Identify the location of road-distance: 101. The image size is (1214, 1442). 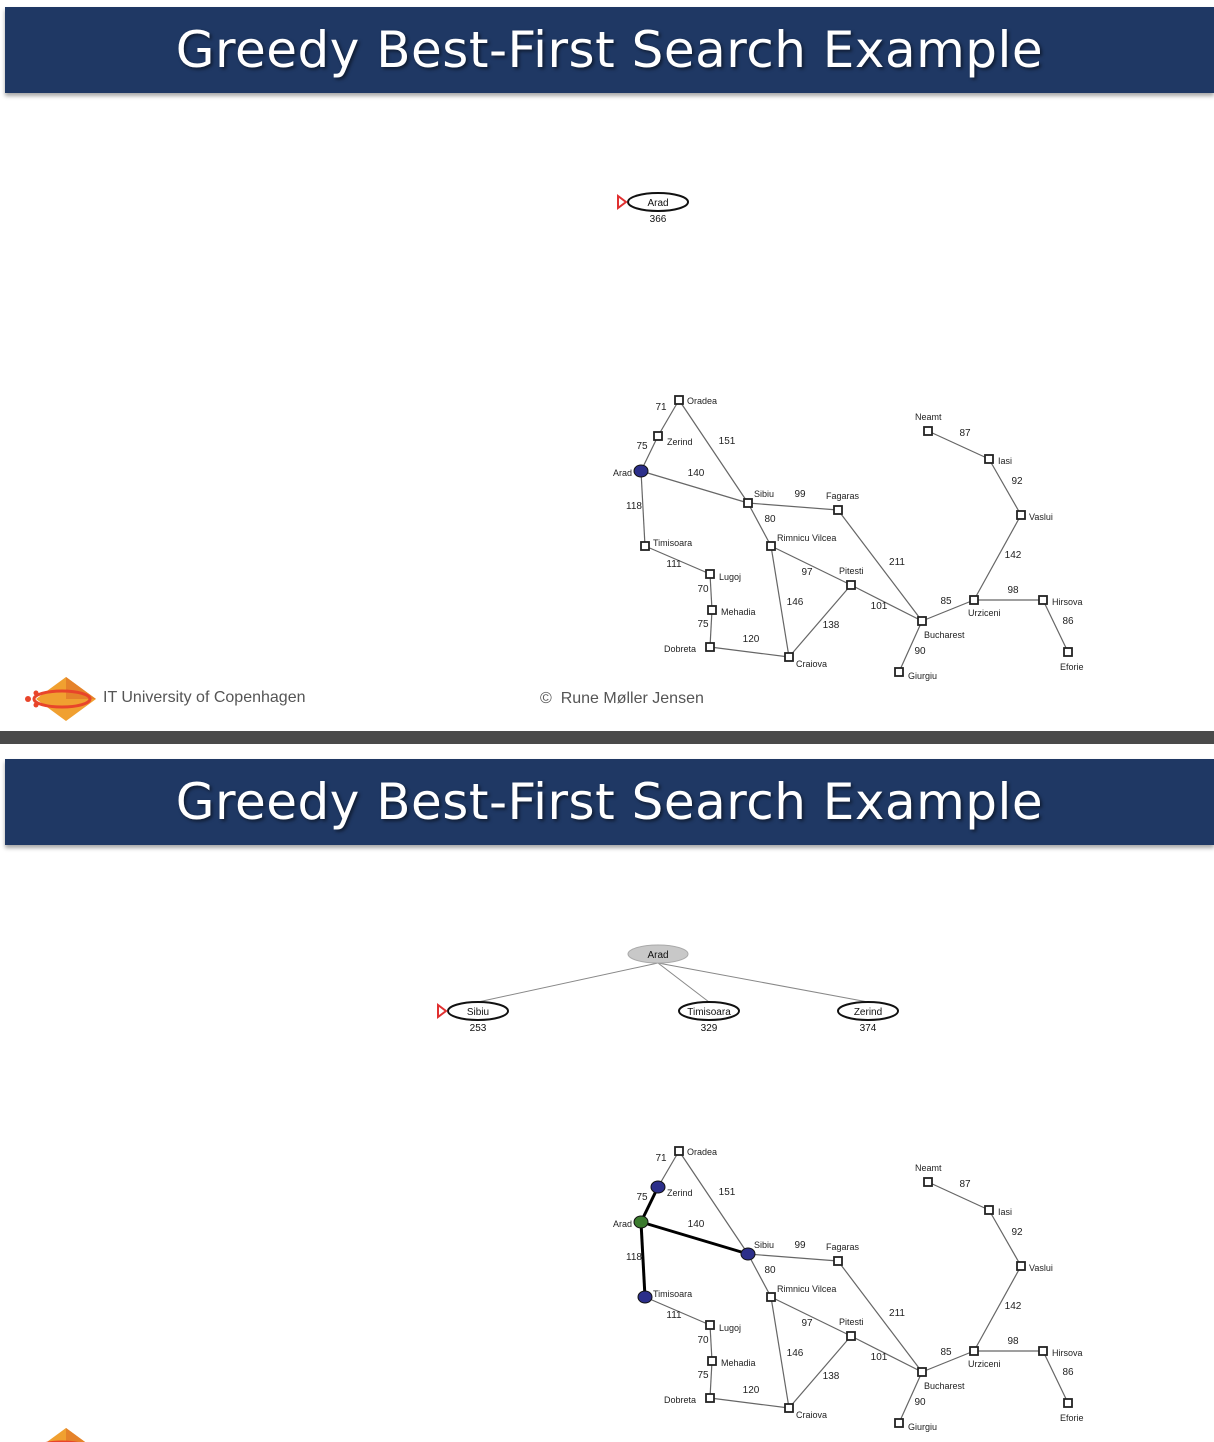
(879, 606).